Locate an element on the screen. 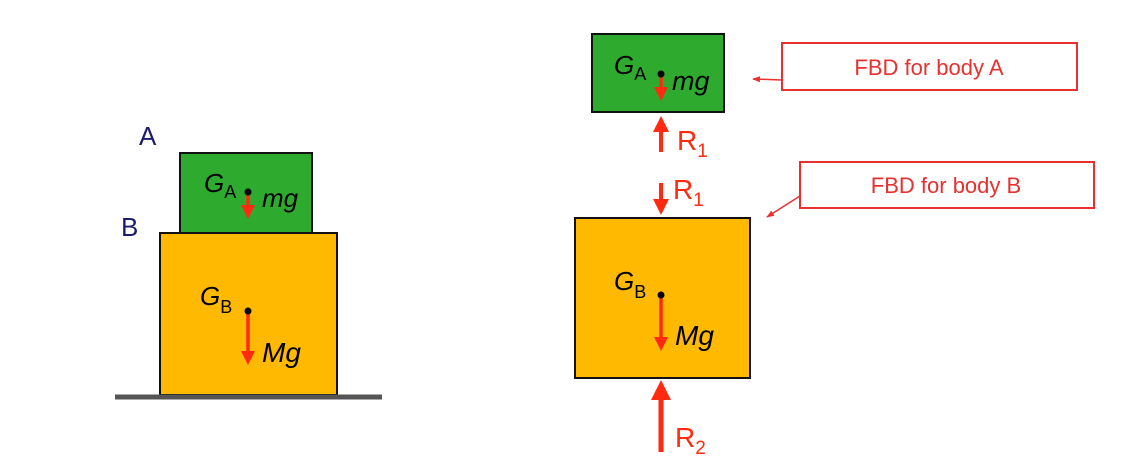  fbd-weight-label-b: Mg is located at coordinates (694, 335).